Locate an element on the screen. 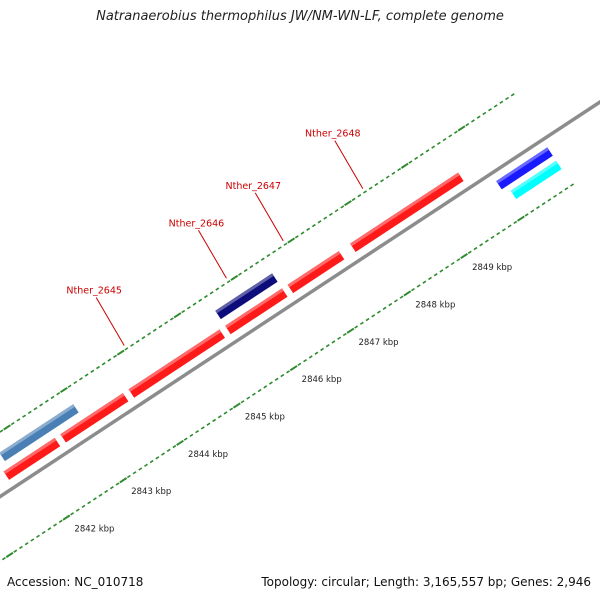 The width and height of the screenshot is (600, 600). scale-label: 2849 kbp is located at coordinates (492, 268).